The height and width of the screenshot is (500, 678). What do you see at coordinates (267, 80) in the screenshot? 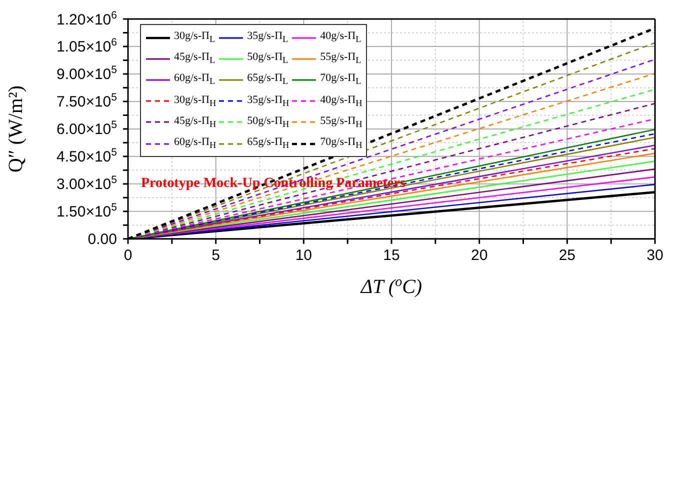
I see `legend-label: 65g/s-Π$_{L}$` at bounding box center [267, 80].